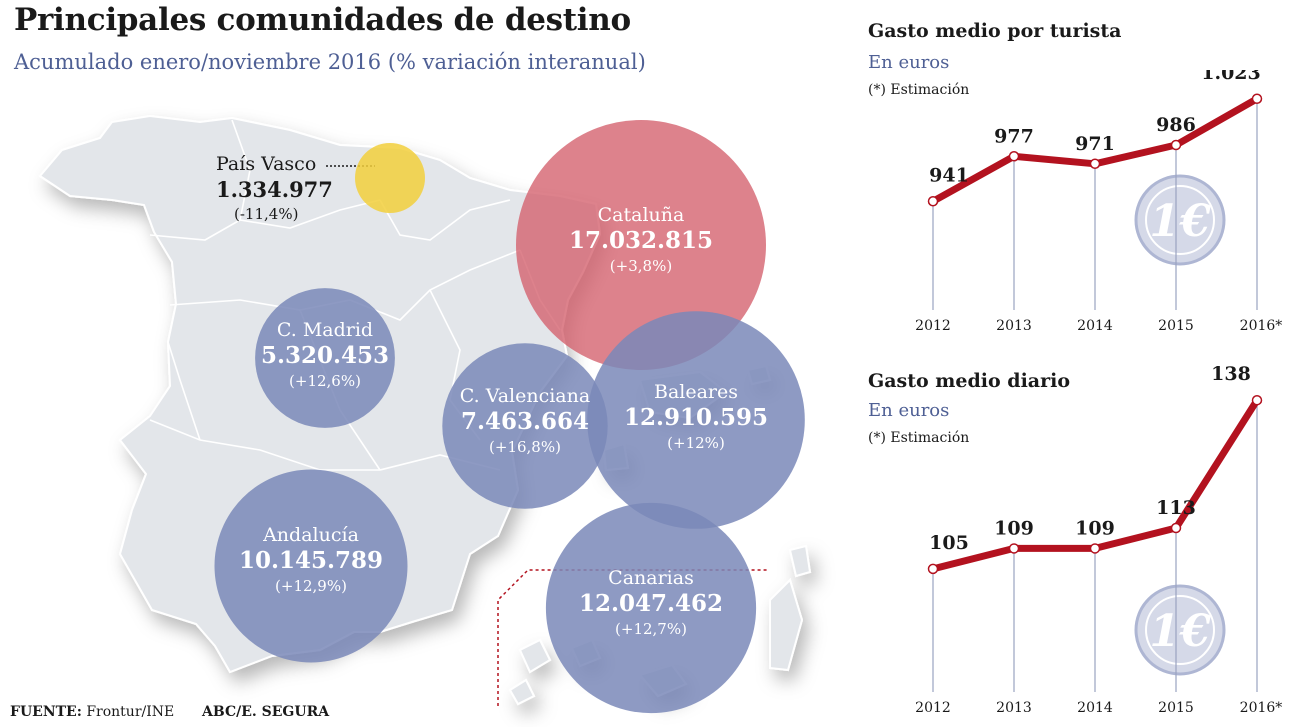  I want to click on chart-note-gasto-diario: (*) Estimación, so click(919, 438).